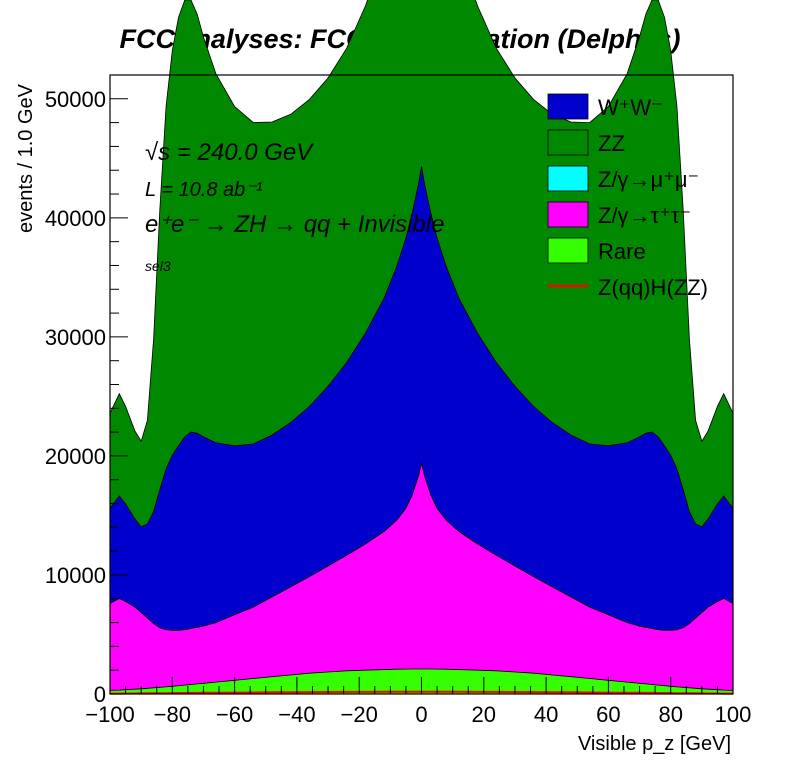 The width and height of the screenshot is (796, 772). I want to click on x-axis-label: Visible p_z [GeV], so click(654, 744).